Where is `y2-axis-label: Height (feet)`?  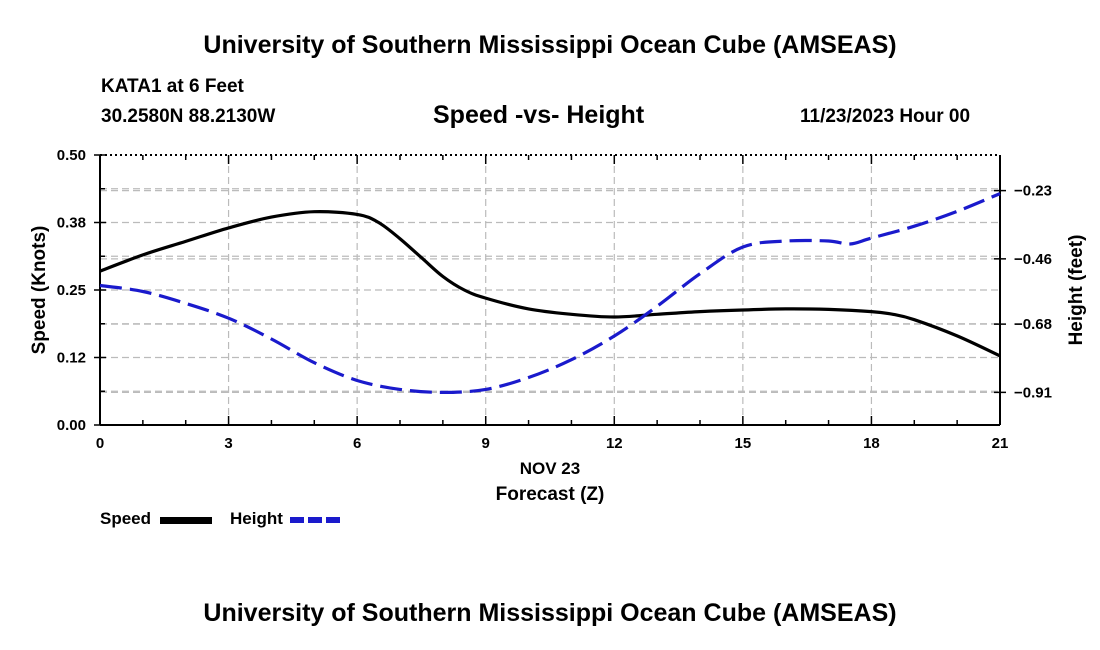
y2-axis-label: Height (feet) is located at coordinates (1076, 290).